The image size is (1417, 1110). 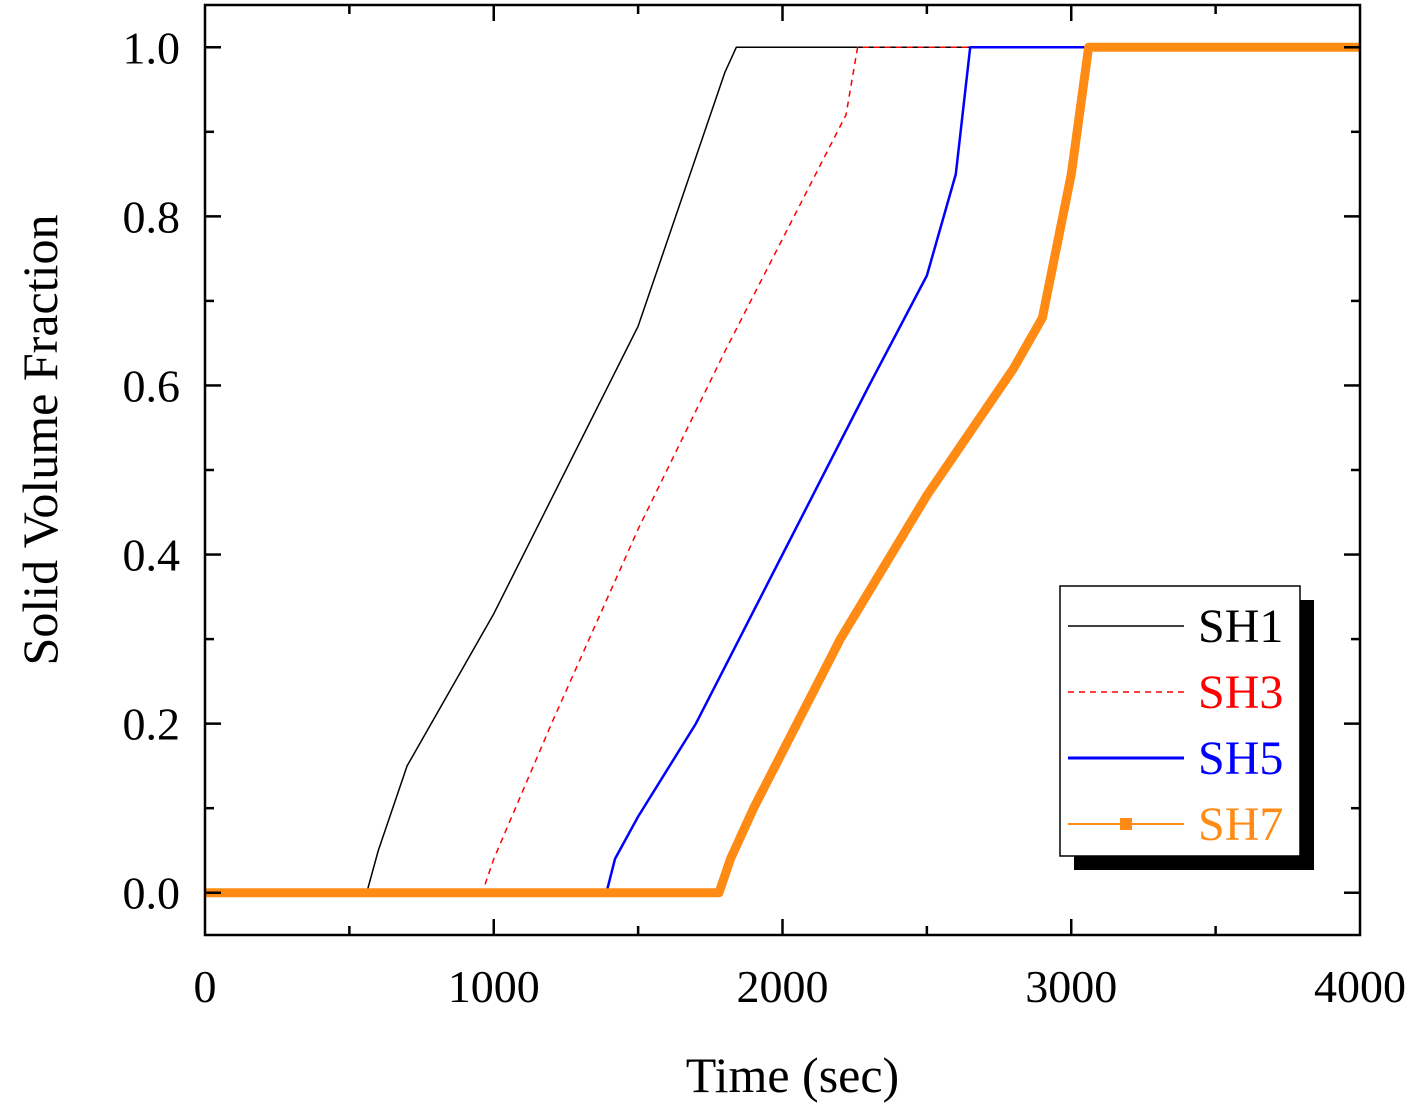 What do you see at coordinates (152, 555) in the screenshot?
I see `y-tick-label: 0.4` at bounding box center [152, 555].